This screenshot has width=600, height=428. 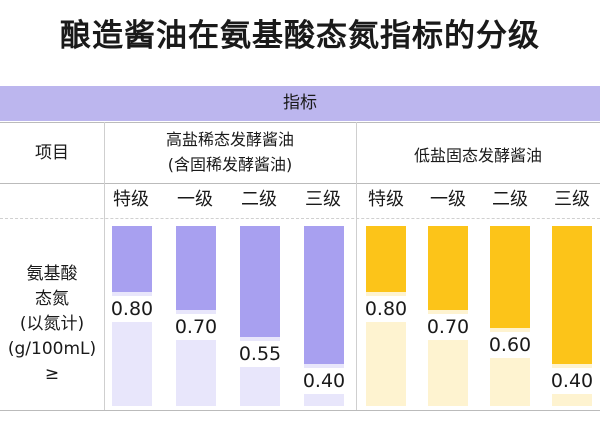 I want to click on grade-label-g1-3: 三级, so click(x=323, y=199).